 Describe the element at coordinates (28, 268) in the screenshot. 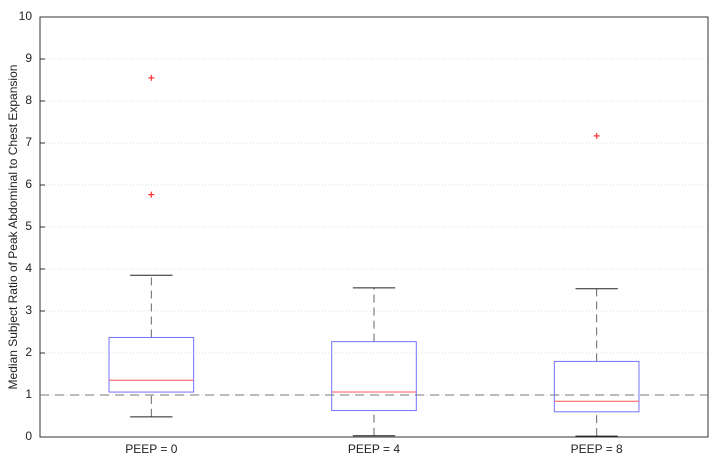

I see `y-tick-label: 4` at that location.